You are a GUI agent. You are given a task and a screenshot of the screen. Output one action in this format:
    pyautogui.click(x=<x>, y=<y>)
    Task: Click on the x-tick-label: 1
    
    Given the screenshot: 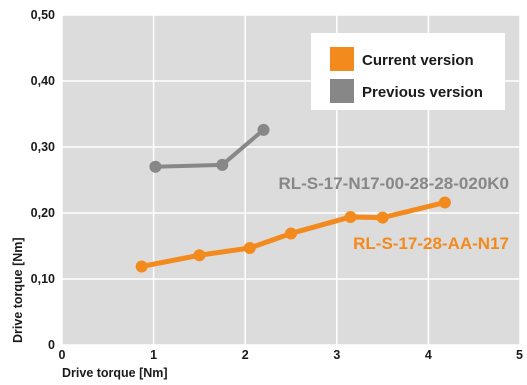 What is the action you would take?
    pyautogui.click(x=153, y=355)
    